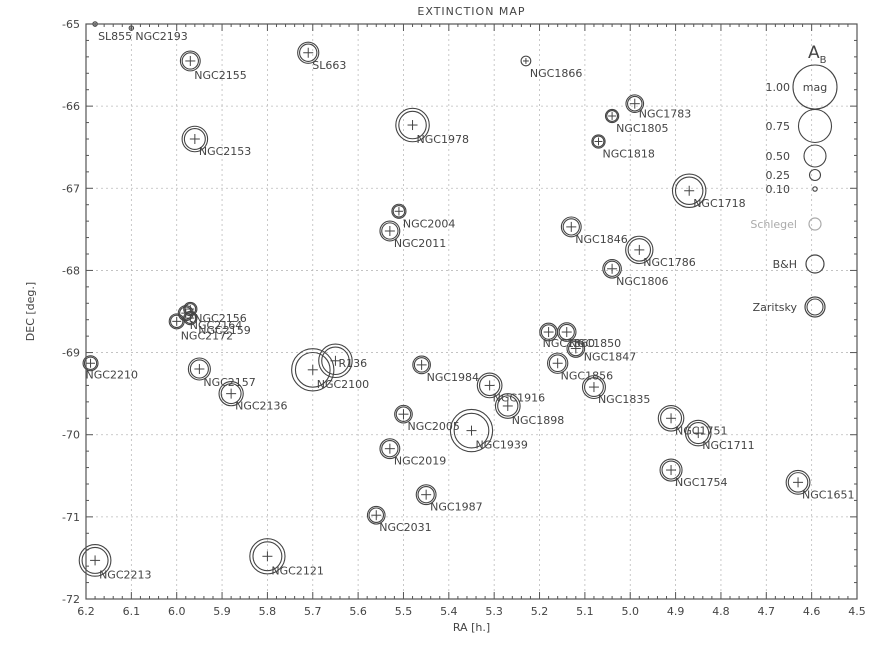  Describe the element at coordinates (456, 507) in the screenshot. I see `cluster-label: NGC1987` at that location.